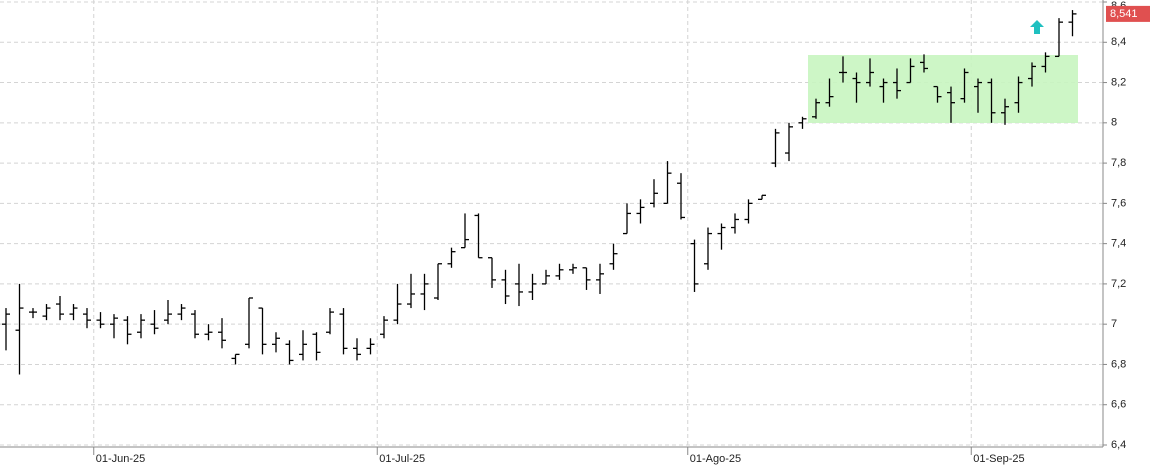  I want to click on x-tick-label: 01-Sep-25, so click(998, 459).